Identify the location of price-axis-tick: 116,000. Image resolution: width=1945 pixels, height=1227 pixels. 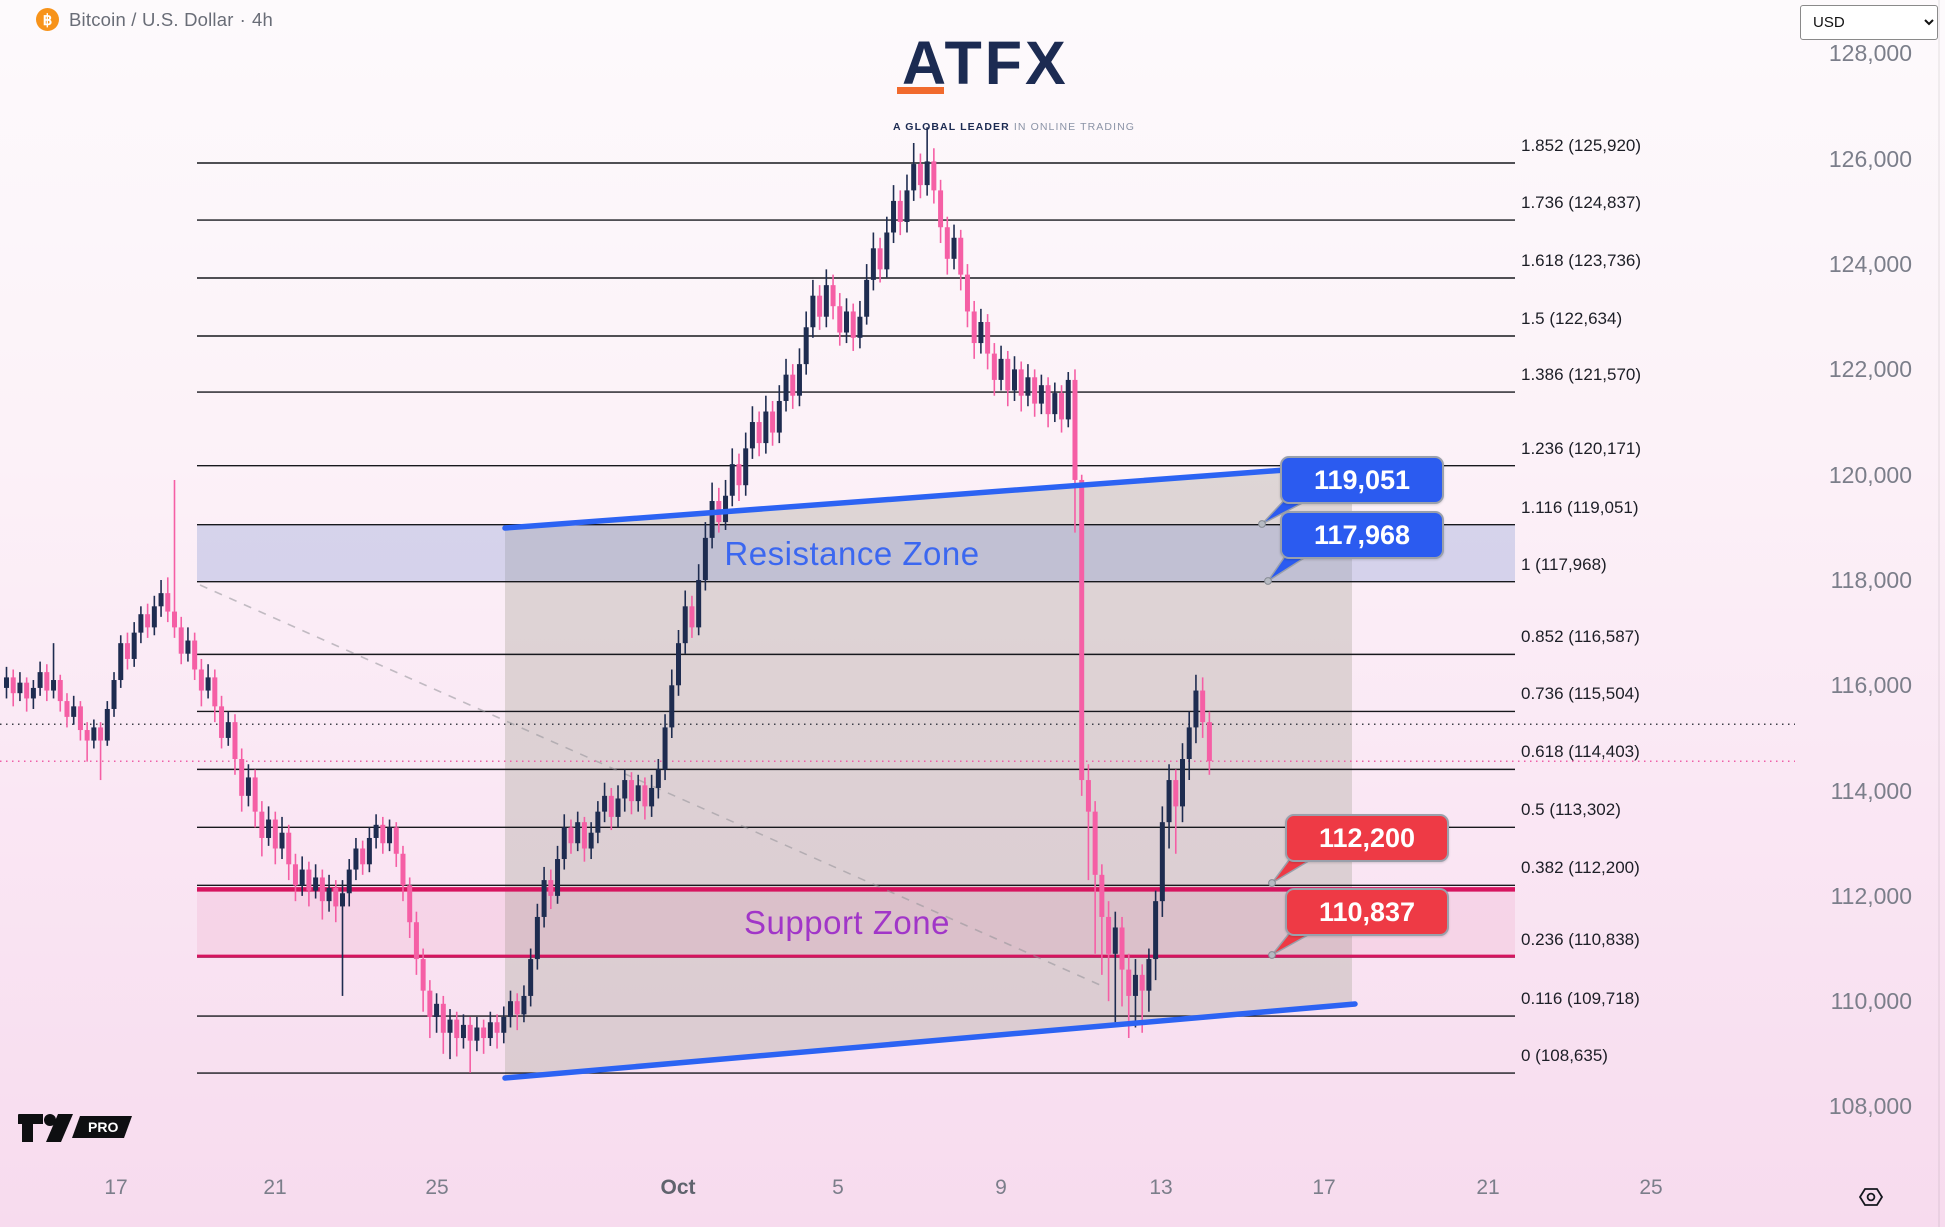
(1871, 685).